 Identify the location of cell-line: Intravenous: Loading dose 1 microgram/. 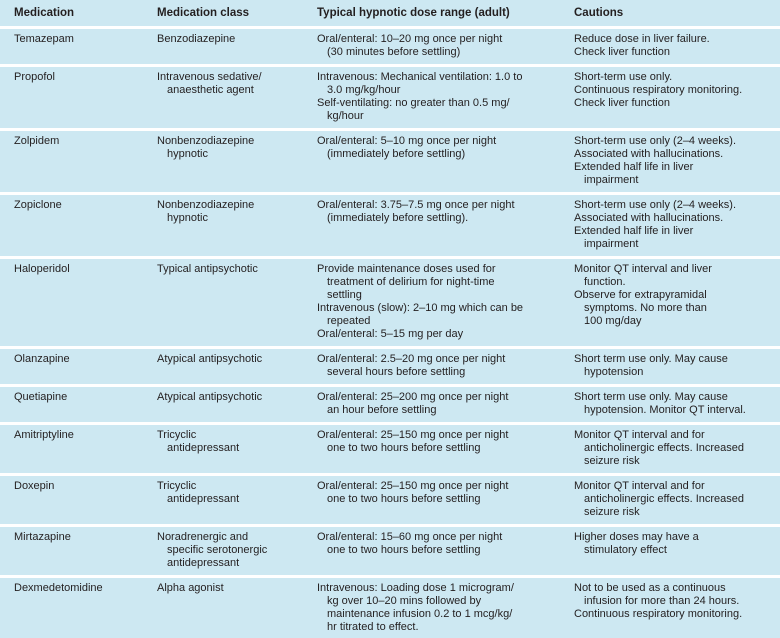
(415, 588).